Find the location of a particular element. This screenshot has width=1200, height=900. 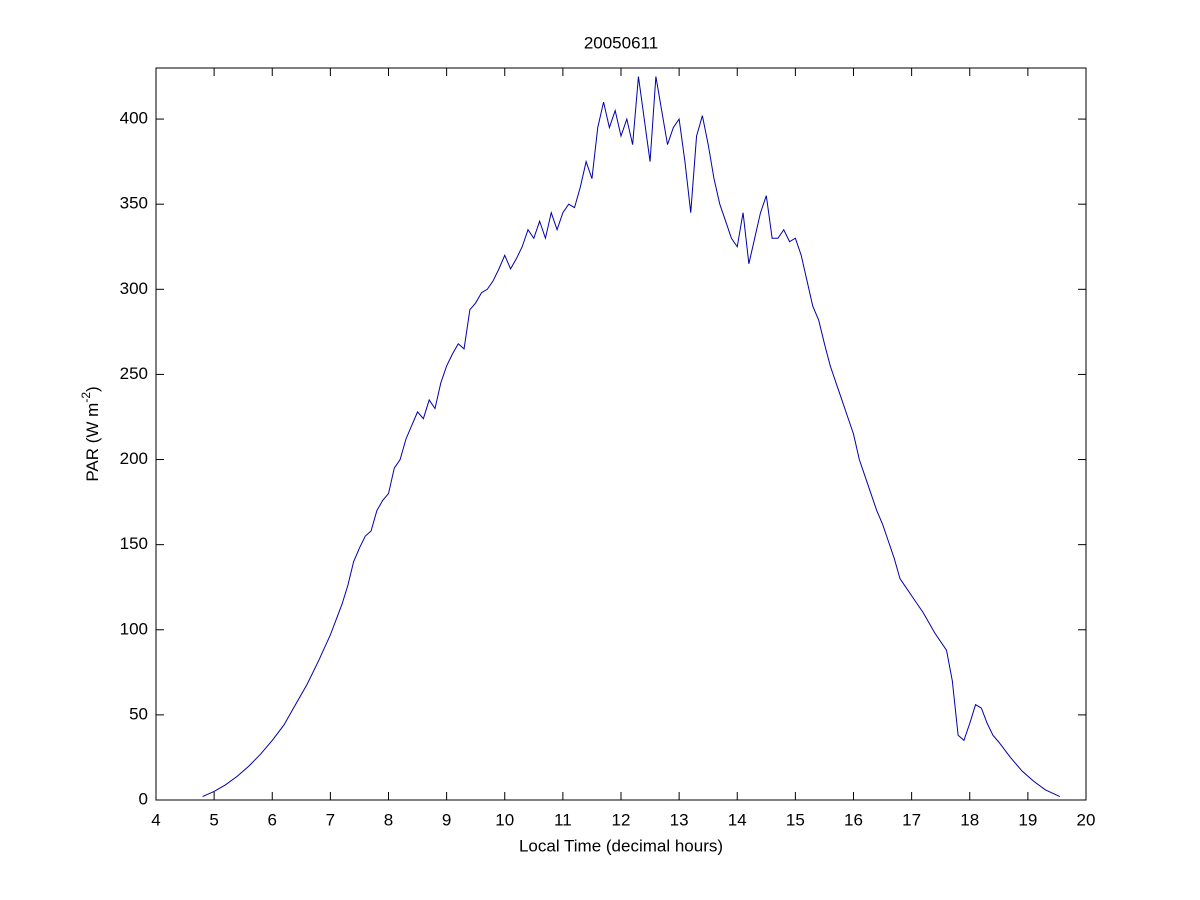

y-label-suffix: ) is located at coordinates (92, 389).